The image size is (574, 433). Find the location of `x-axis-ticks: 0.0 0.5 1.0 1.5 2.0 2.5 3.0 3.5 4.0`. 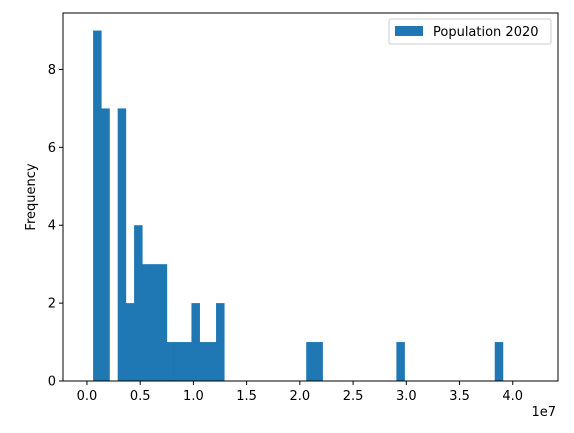

x-axis-ticks: 0.0 0.5 1.0 1.5 2.0 2.5 3.0 3.5 4.0 is located at coordinates (300, 392).